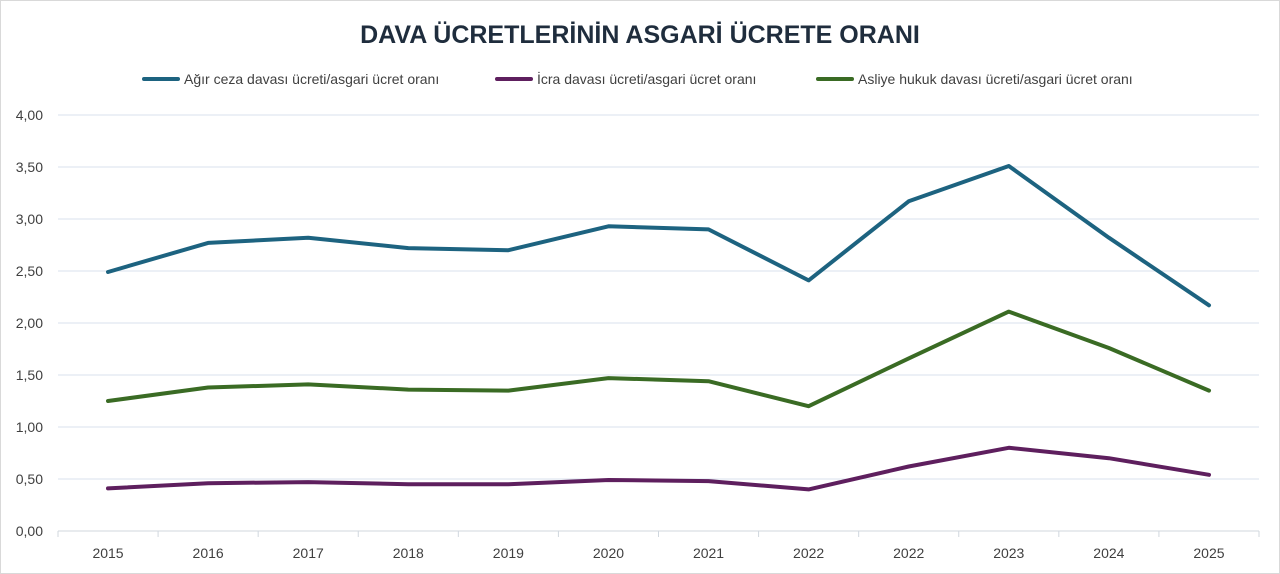  I want to click on y-tick-label: 1,00, so click(29, 427).